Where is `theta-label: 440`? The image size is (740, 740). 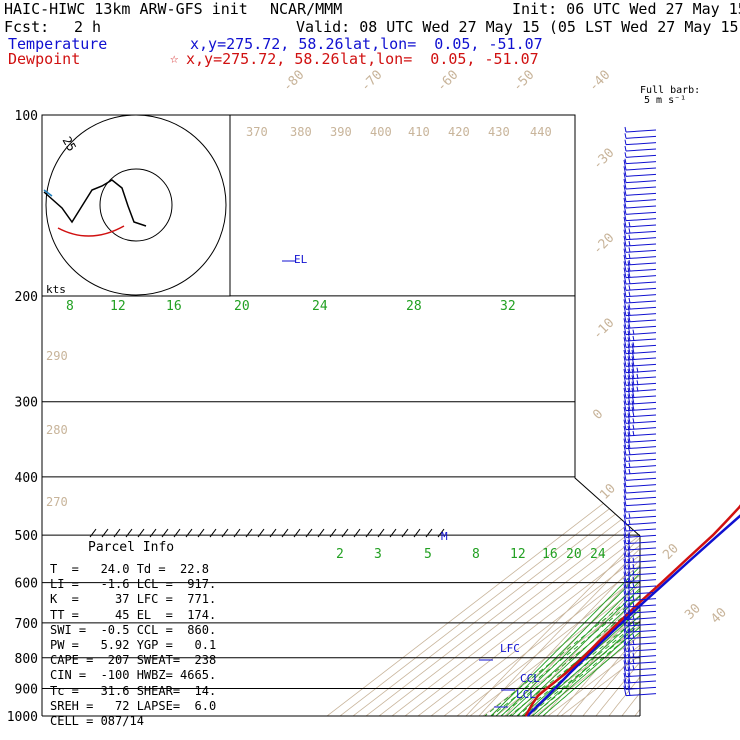
theta-label: 440 is located at coordinates (541, 132).